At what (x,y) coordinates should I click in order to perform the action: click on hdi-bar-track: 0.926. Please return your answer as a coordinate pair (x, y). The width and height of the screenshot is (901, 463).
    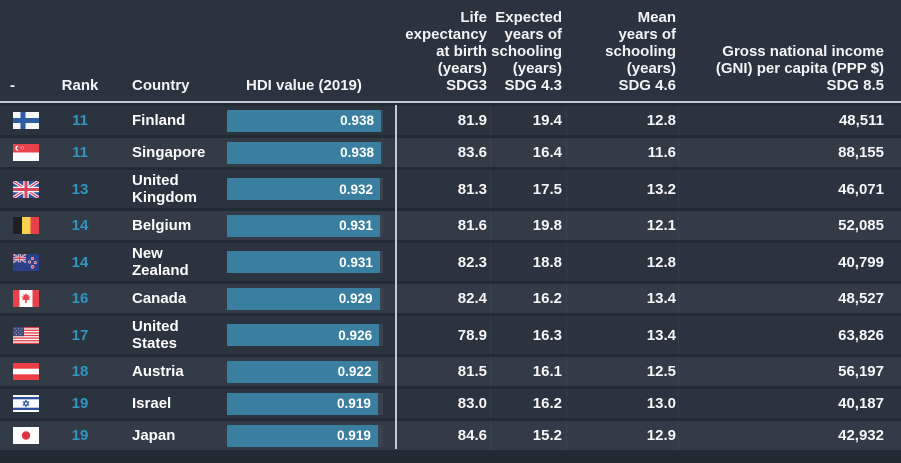
    Looking at the image, I should click on (305, 335).